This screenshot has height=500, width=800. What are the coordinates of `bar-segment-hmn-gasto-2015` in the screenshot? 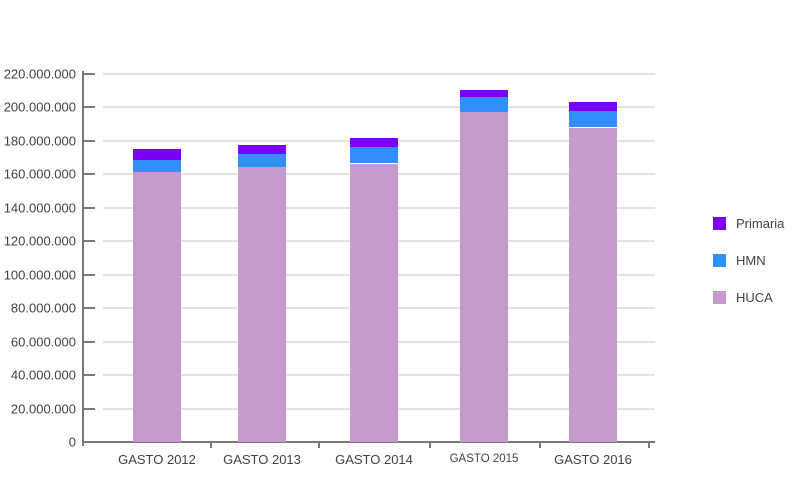 It's located at (484, 104).